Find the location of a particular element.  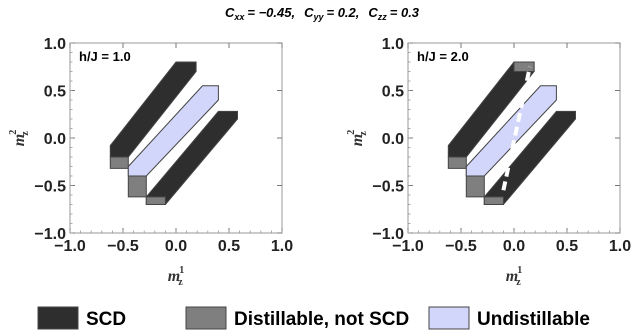

title-subscript: xx is located at coordinates (239, 17).